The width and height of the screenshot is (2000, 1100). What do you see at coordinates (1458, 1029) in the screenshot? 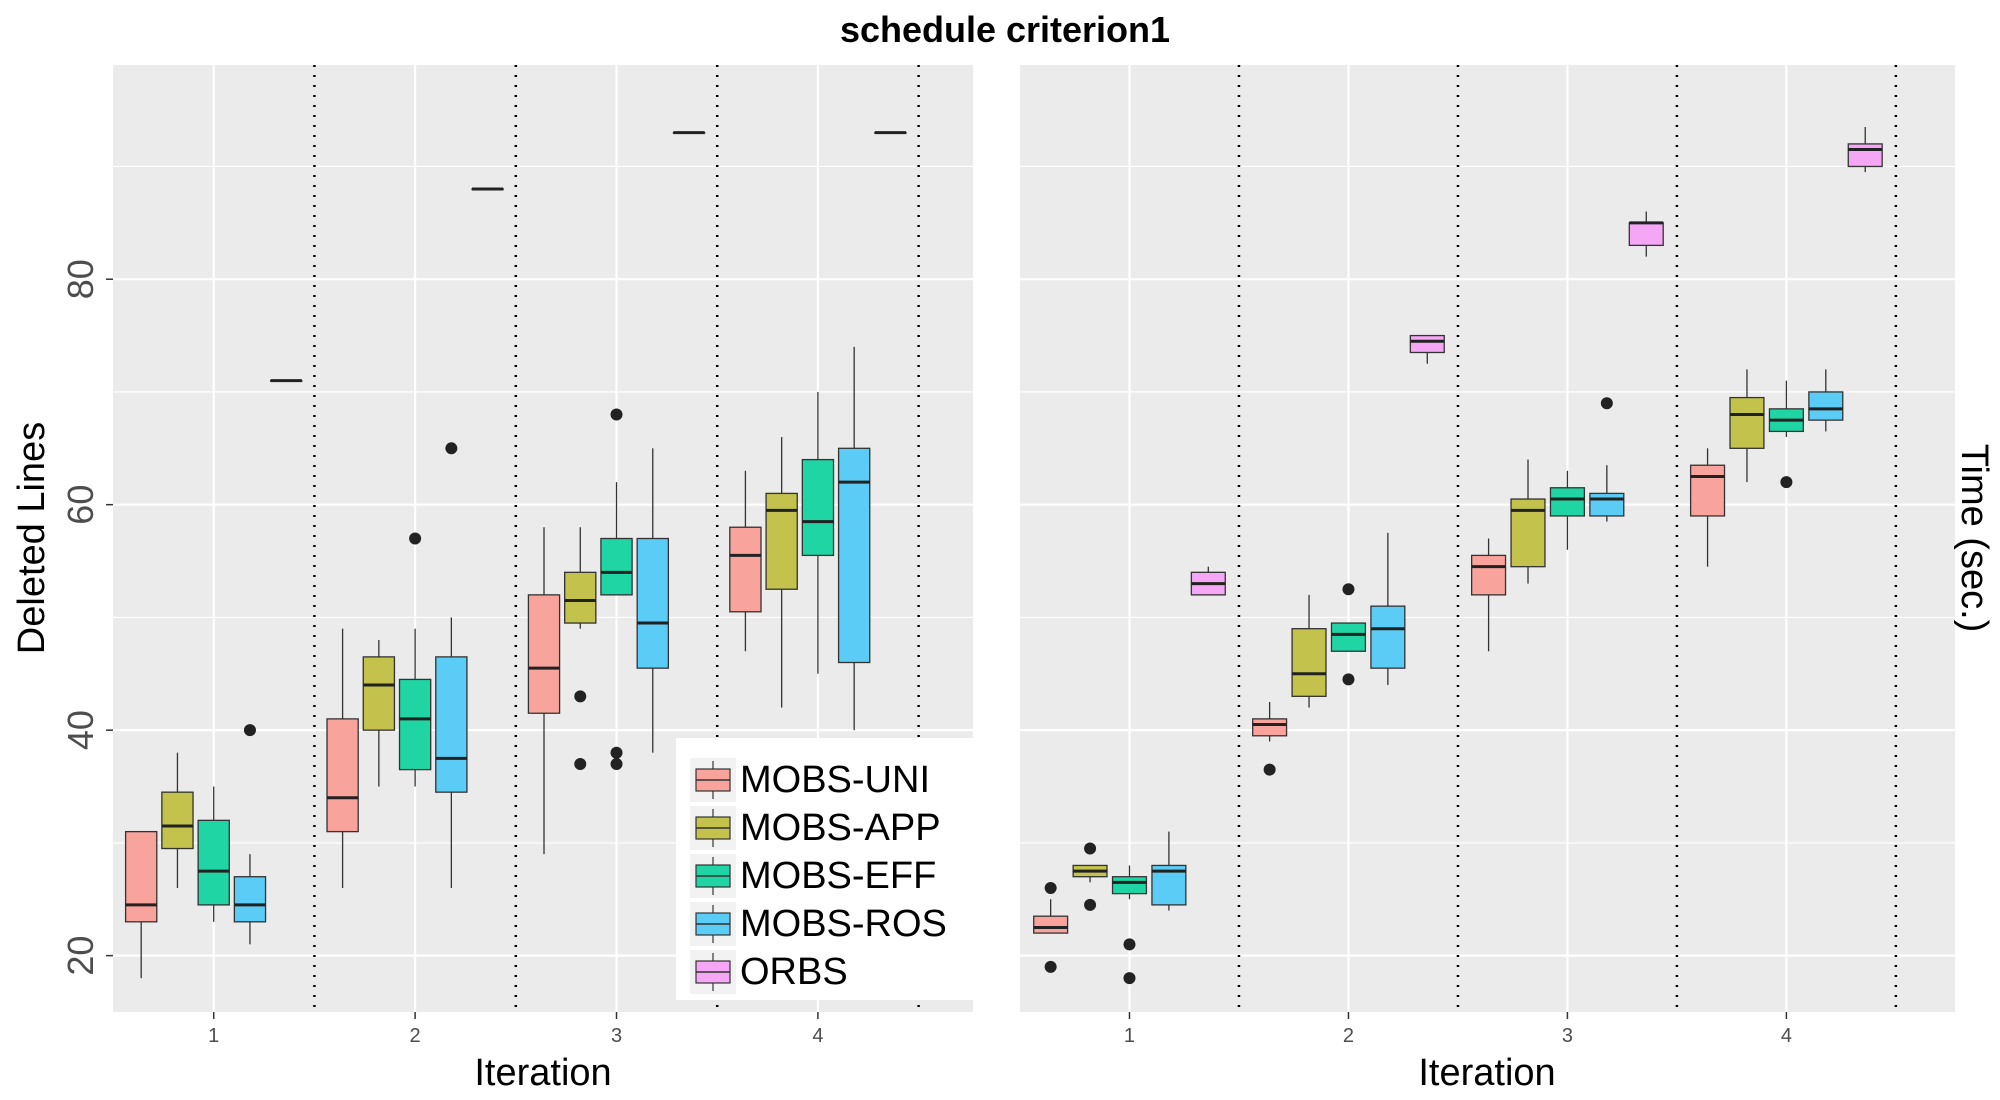
I see `right-x-ticks: 1 2 3 4` at bounding box center [1458, 1029].